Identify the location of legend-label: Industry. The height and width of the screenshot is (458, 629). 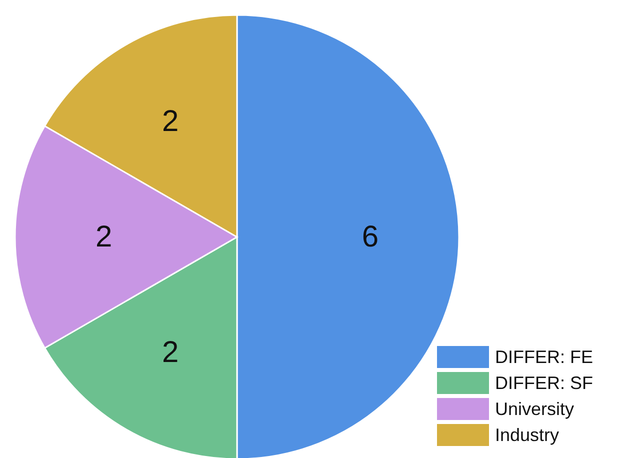
(527, 435).